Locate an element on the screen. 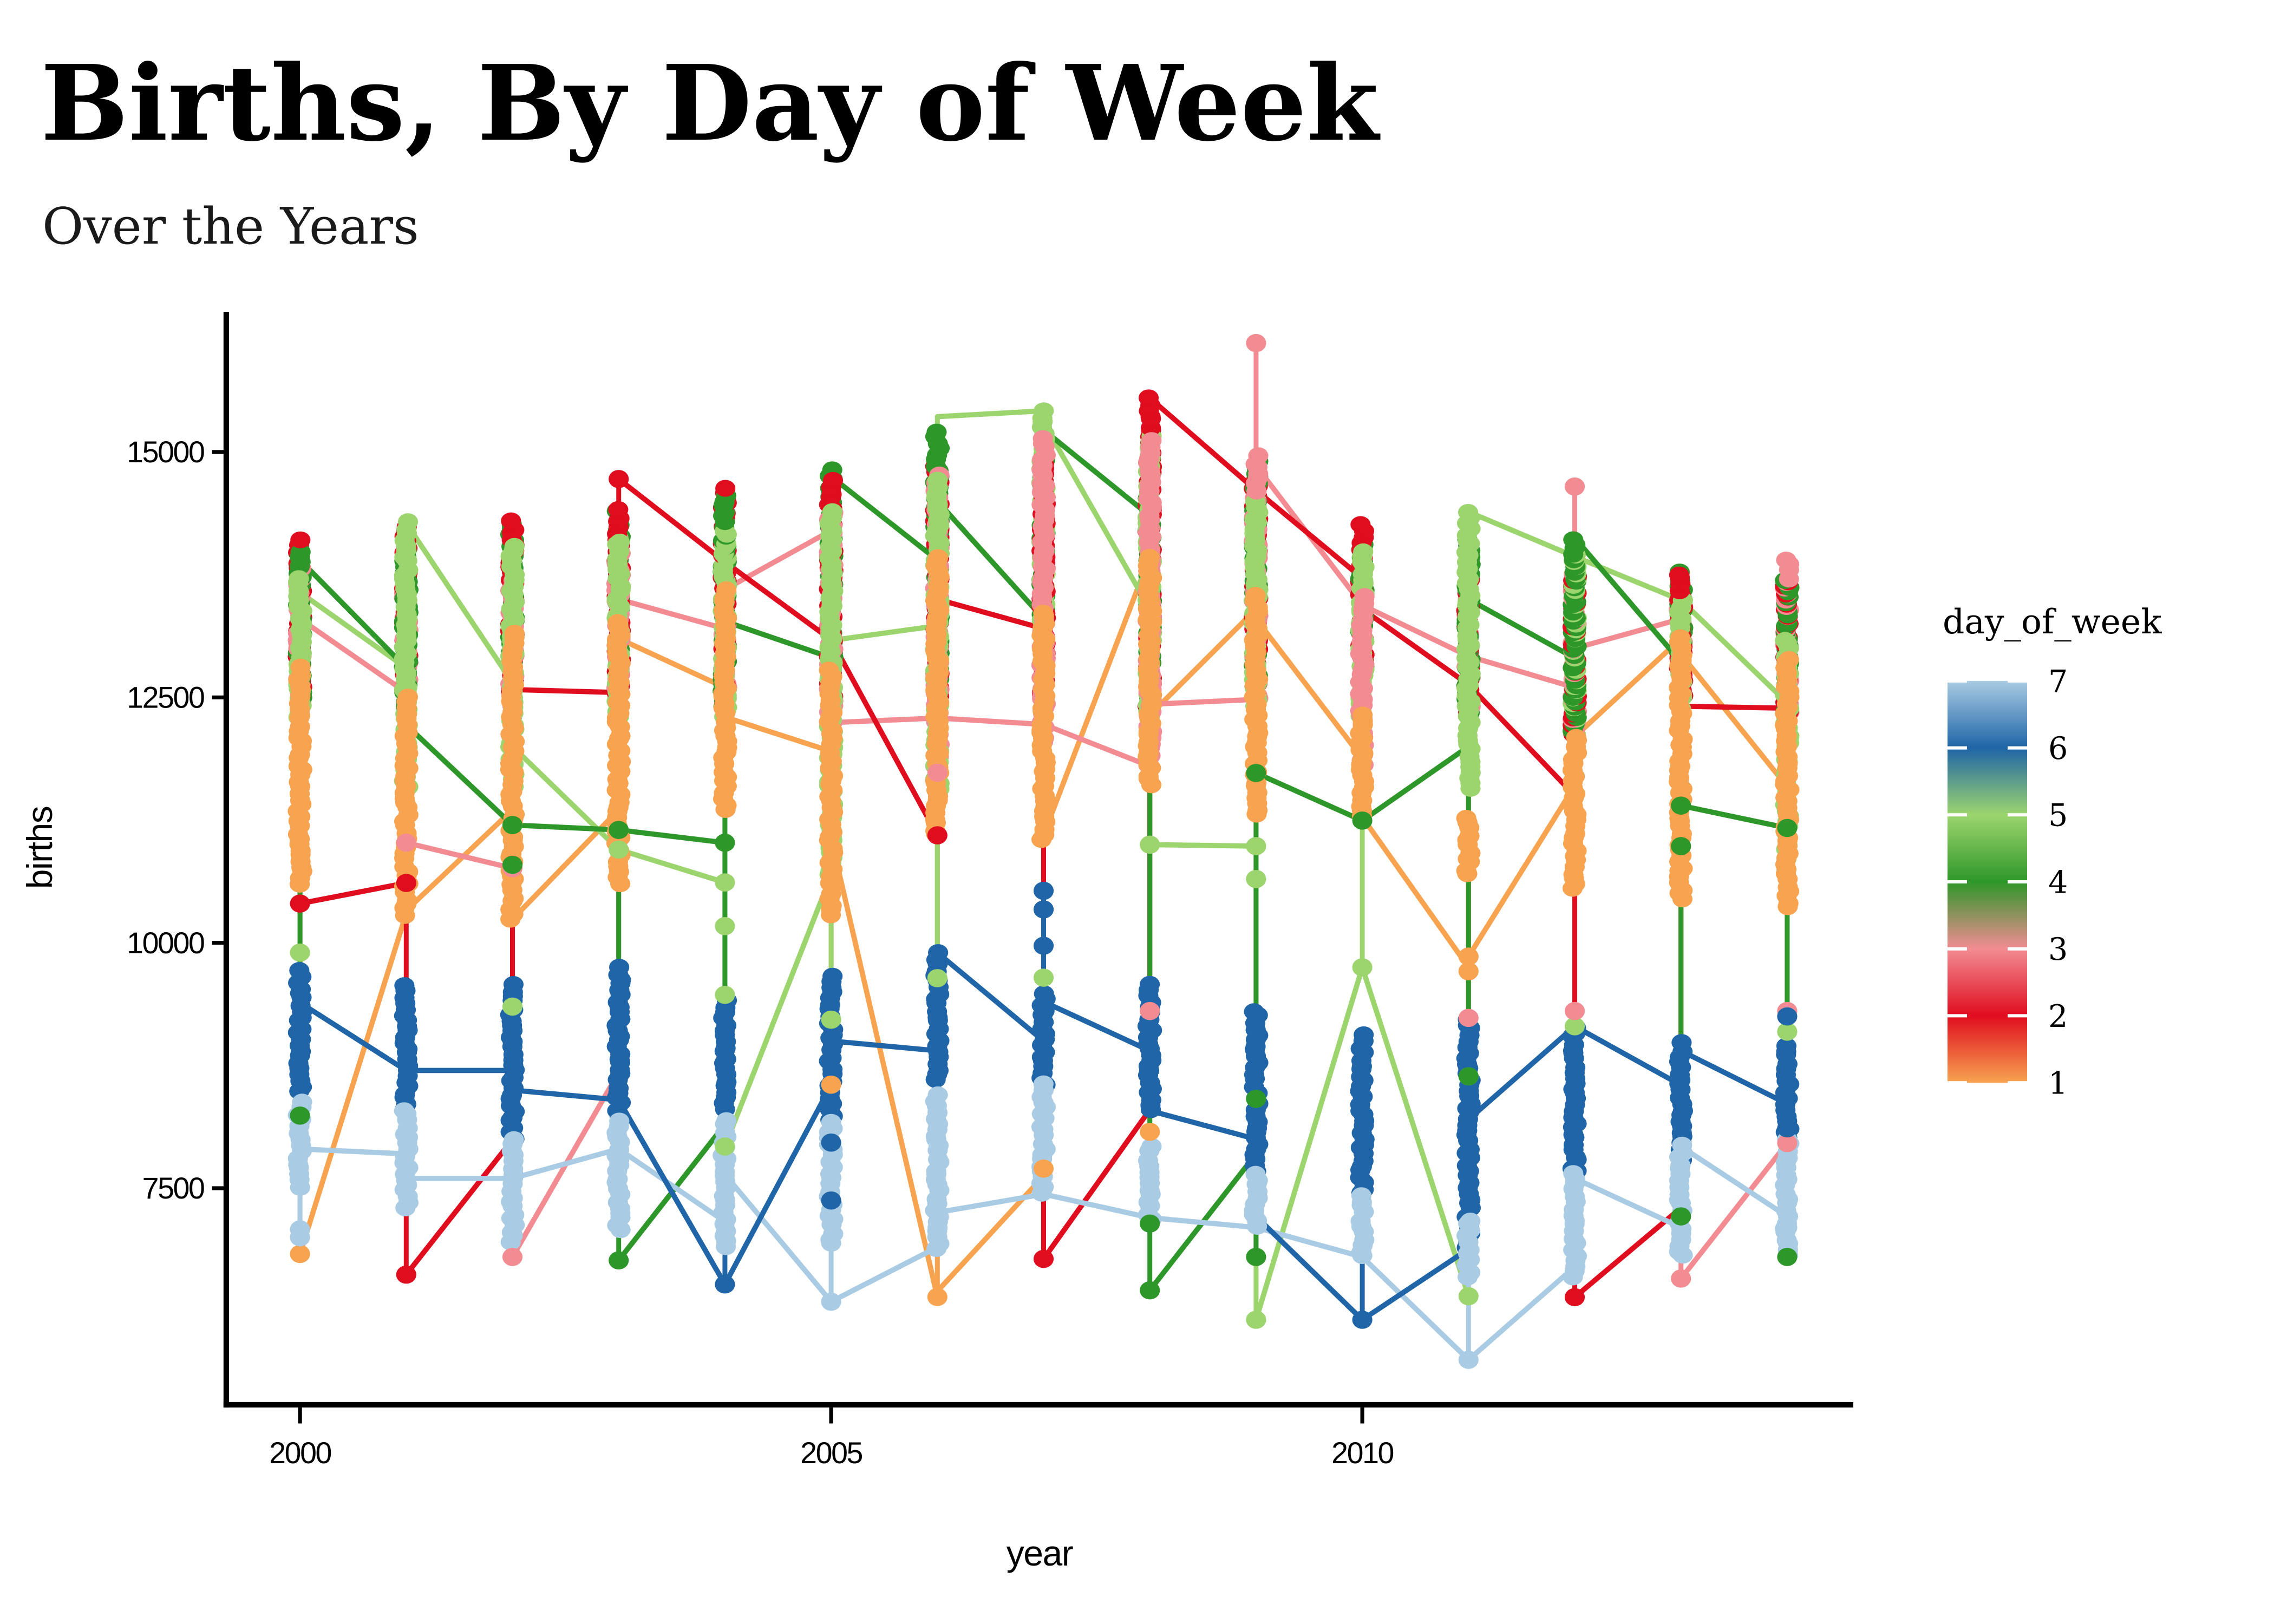 The image size is (2274, 1624). y-axis-ticks: 7500 10000 12500 15000 is located at coordinates (177, 820).